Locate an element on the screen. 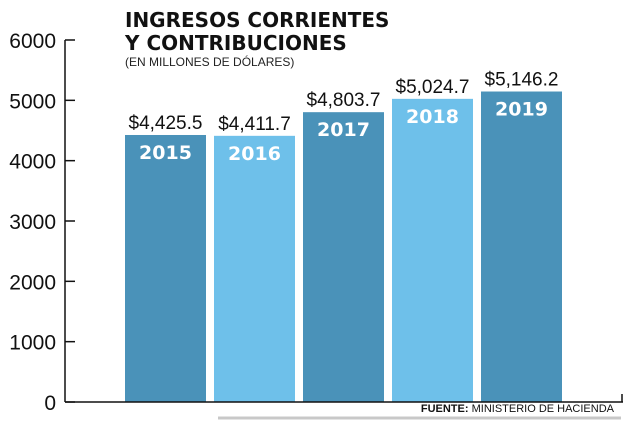 The width and height of the screenshot is (627, 422). category-label: 2017 is located at coordinates (343, 130).